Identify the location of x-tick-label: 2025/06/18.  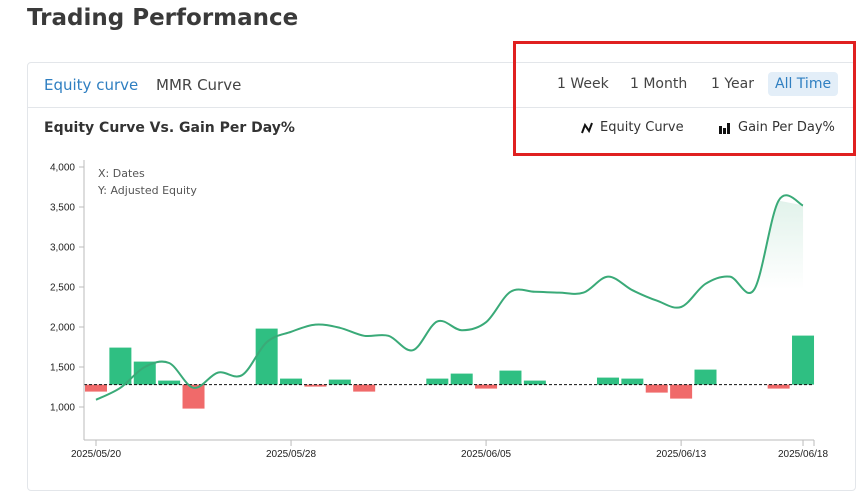
(803, 454).